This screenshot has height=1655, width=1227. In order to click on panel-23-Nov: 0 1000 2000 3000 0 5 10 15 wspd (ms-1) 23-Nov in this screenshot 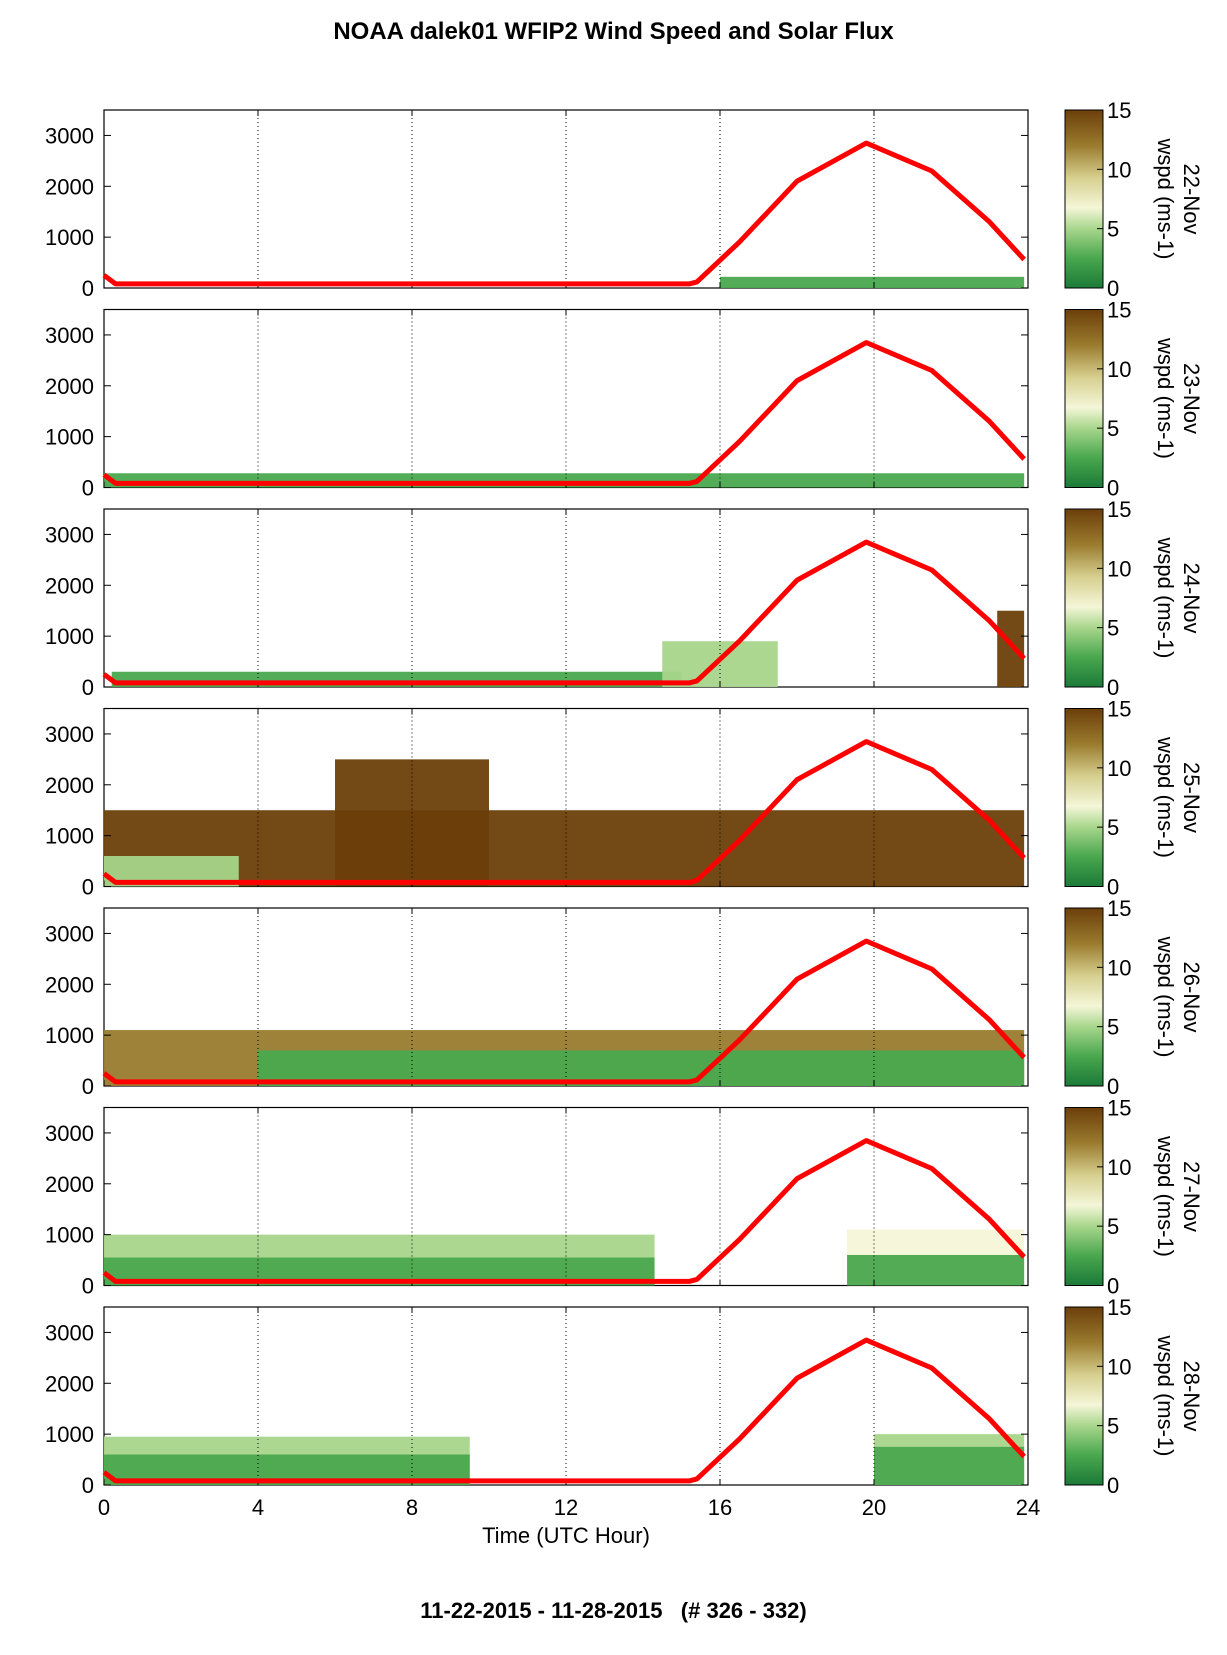, I will do `click(624, 399)`.